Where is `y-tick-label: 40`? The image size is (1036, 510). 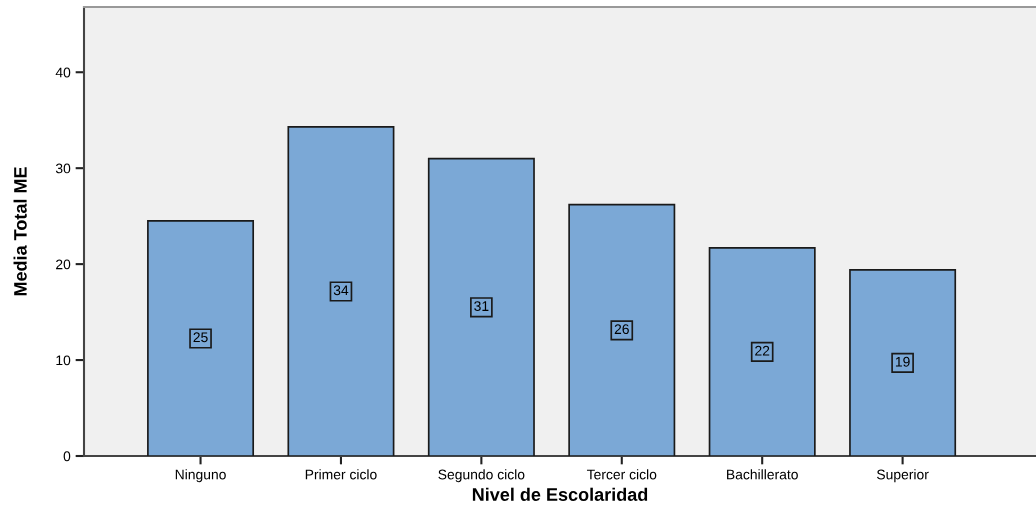
y-tick-label: 40 is located at coordinates (63, 72).